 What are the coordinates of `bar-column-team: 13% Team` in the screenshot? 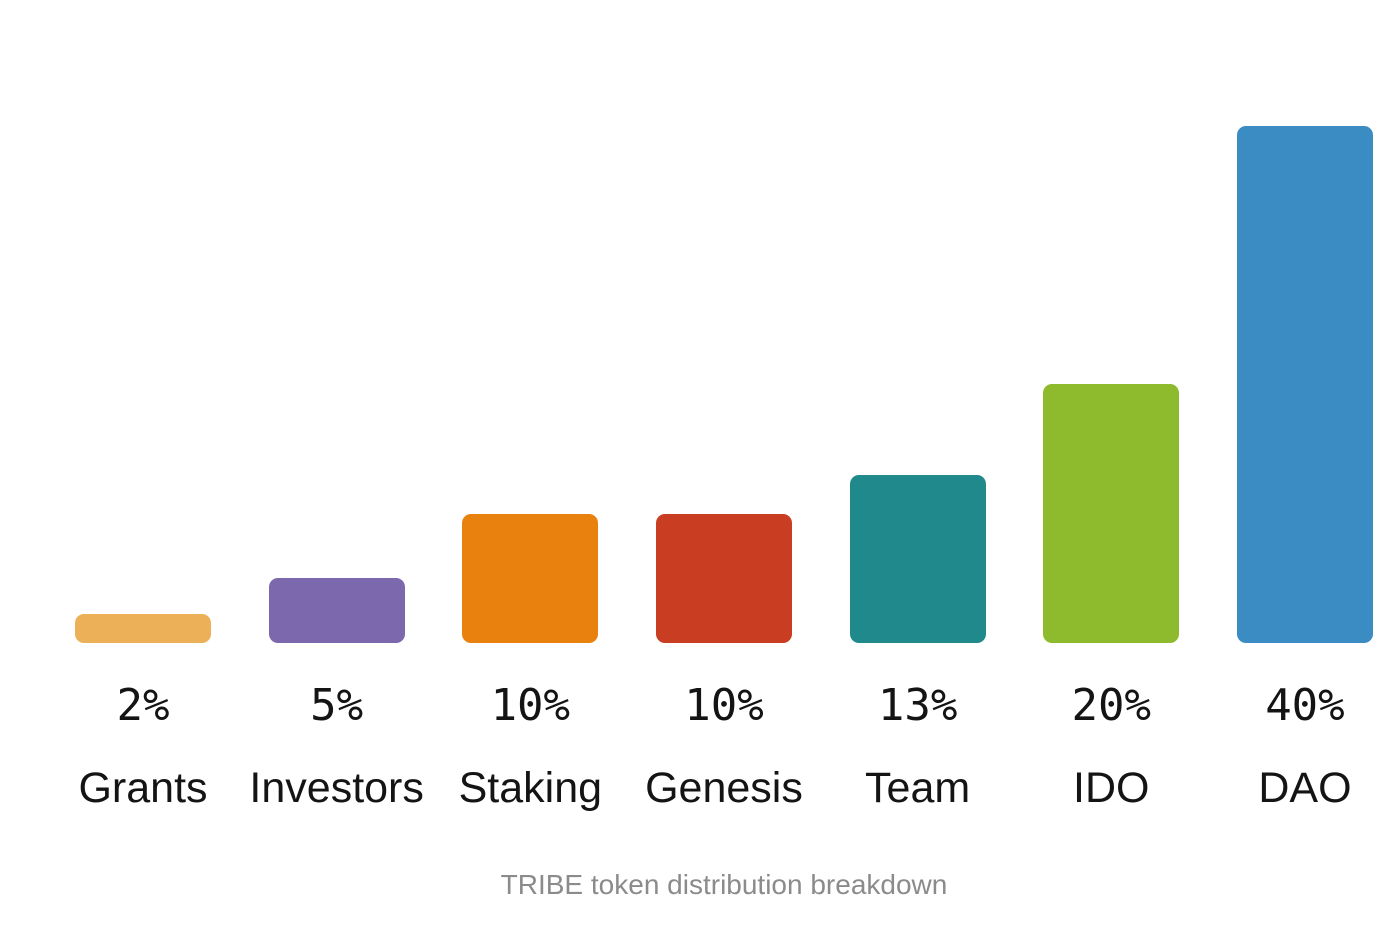 It's located at (917, 469).